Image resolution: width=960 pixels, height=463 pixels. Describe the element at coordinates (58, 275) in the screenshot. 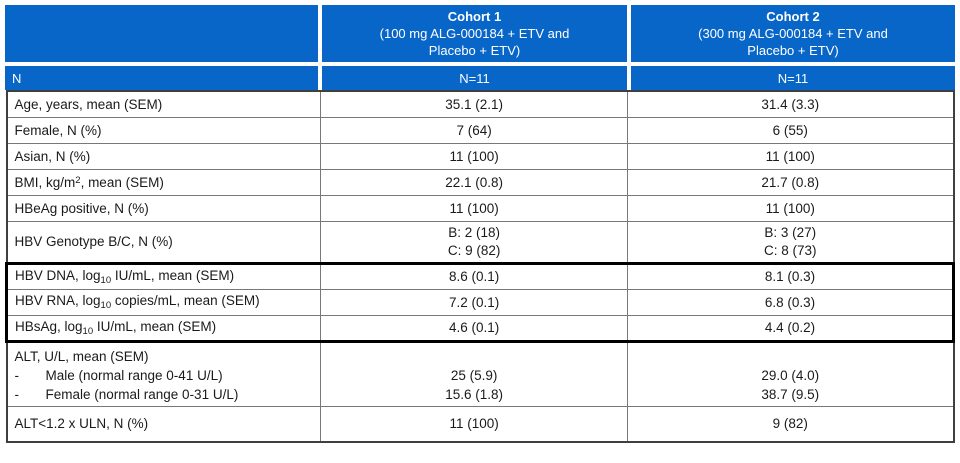

I see `label-text: HBV DNA, log` at that location.